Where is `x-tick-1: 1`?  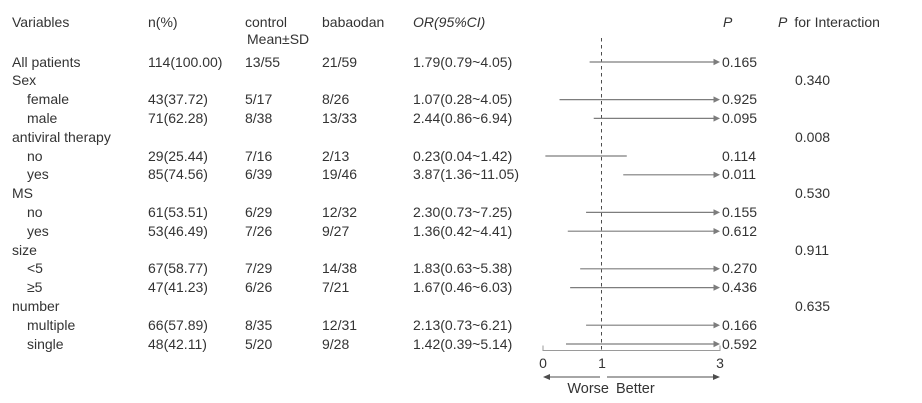
x-tick-1: 1 is located at coordinates (602, 363).